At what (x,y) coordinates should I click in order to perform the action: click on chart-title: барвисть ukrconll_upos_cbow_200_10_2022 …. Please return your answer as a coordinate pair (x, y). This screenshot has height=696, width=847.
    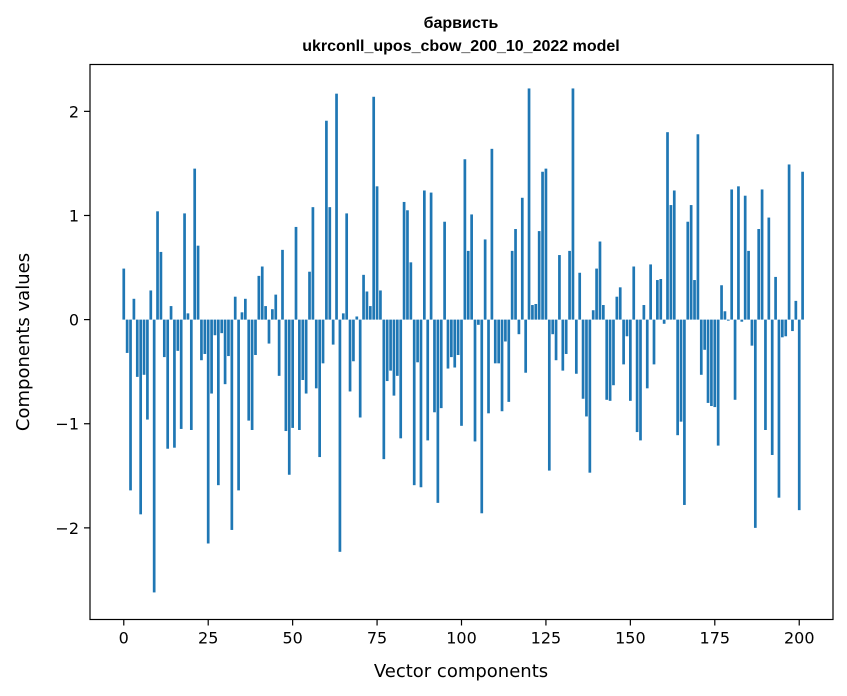
    Looking at the image, I should click on (460, 35).